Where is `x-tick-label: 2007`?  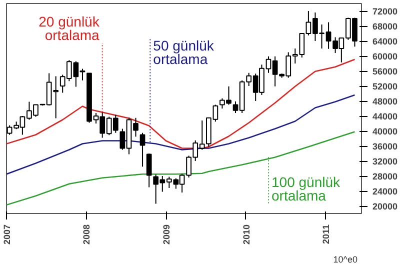
x-tick-label: 2007 is located at coordinates (7, 234).